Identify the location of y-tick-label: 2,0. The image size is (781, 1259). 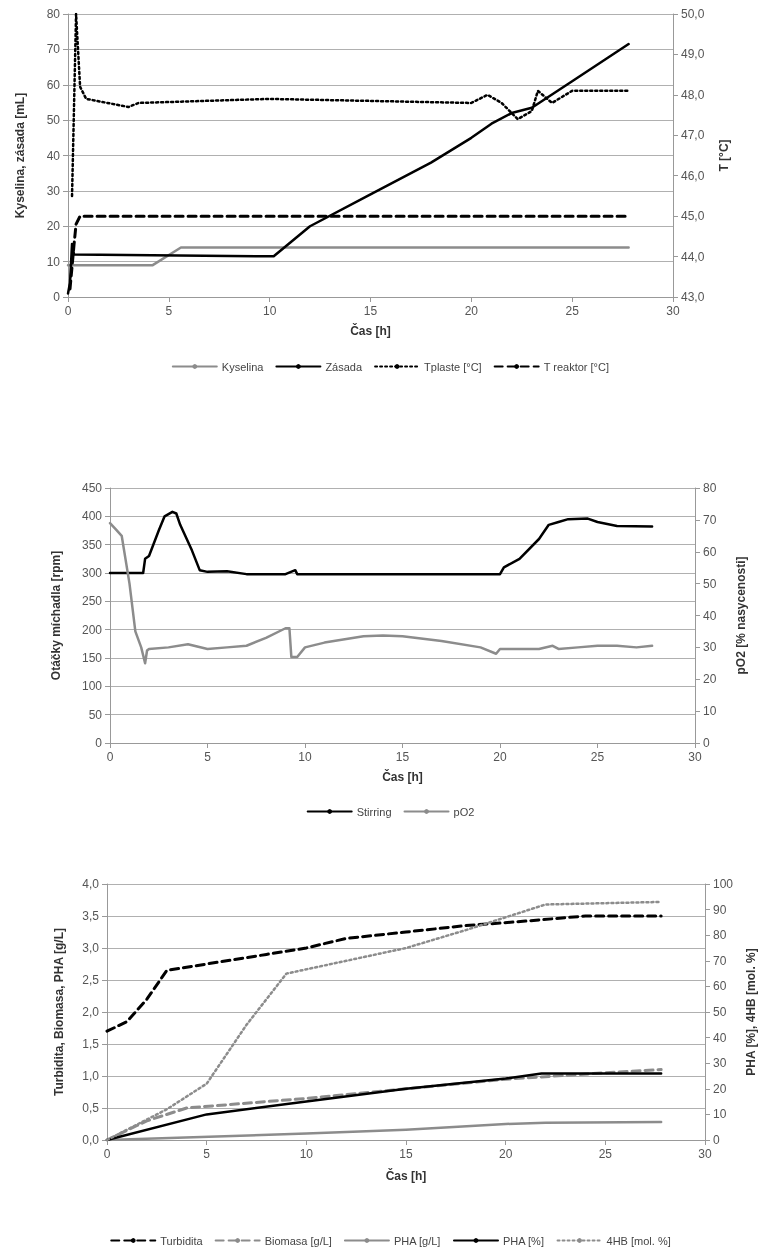
(91, 1012).